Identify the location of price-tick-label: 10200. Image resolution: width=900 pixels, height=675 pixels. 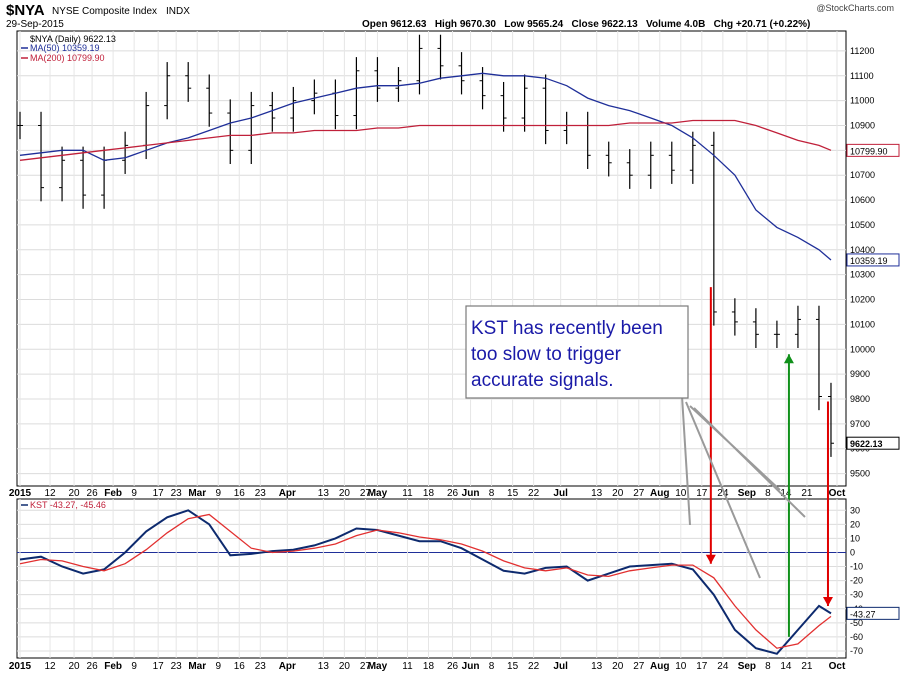
(862, 300).